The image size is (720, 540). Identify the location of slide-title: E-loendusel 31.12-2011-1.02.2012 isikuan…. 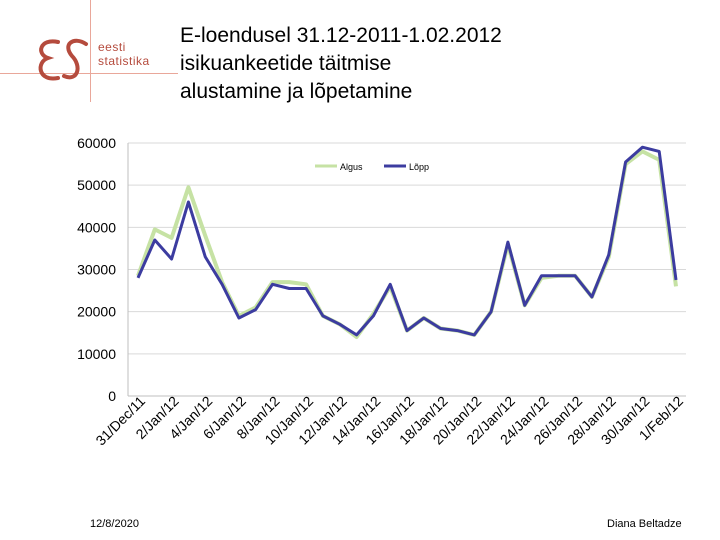
(410, 64).